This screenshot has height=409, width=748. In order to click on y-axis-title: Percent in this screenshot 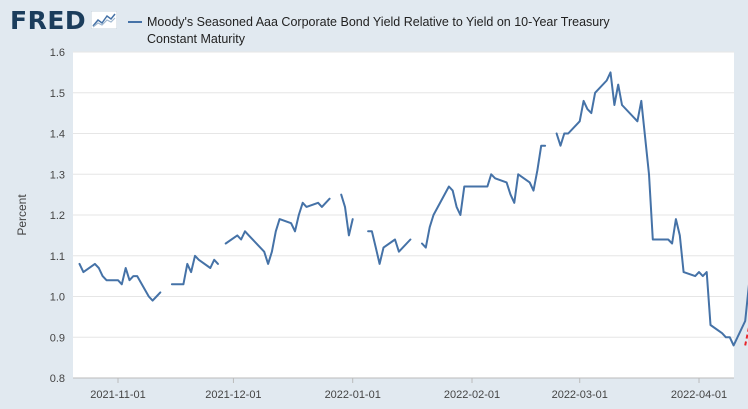, I will do `click(22, 215)`.